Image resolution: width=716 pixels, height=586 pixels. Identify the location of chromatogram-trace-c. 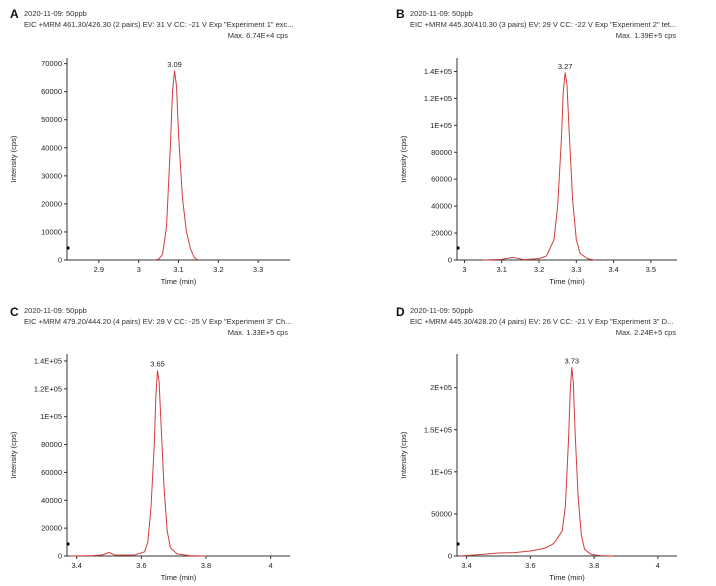
(138, 463).